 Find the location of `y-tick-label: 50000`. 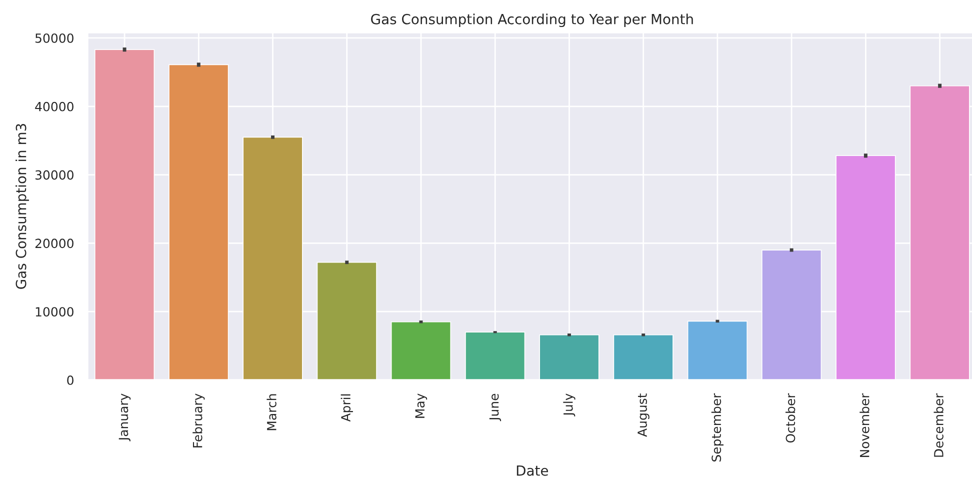

y-tick-label: 50000 is located at coordinates (54, 38).